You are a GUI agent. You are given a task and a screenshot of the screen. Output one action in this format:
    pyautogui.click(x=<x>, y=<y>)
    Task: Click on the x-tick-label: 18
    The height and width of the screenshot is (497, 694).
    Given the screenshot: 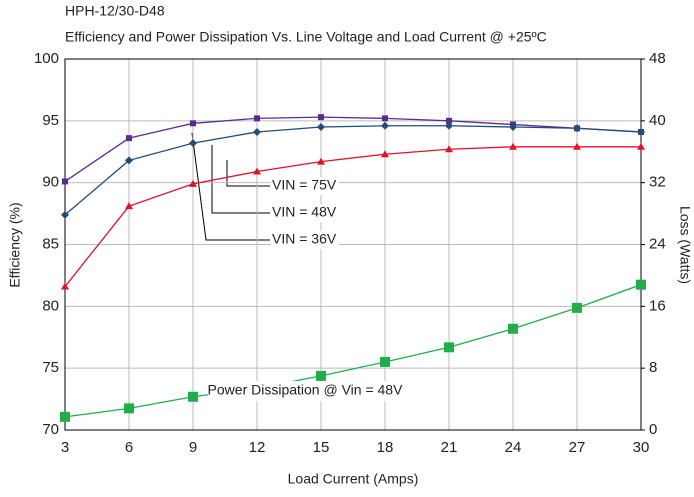 What is the action you would take?
    pyautogui.click(x=385, y=447)
    